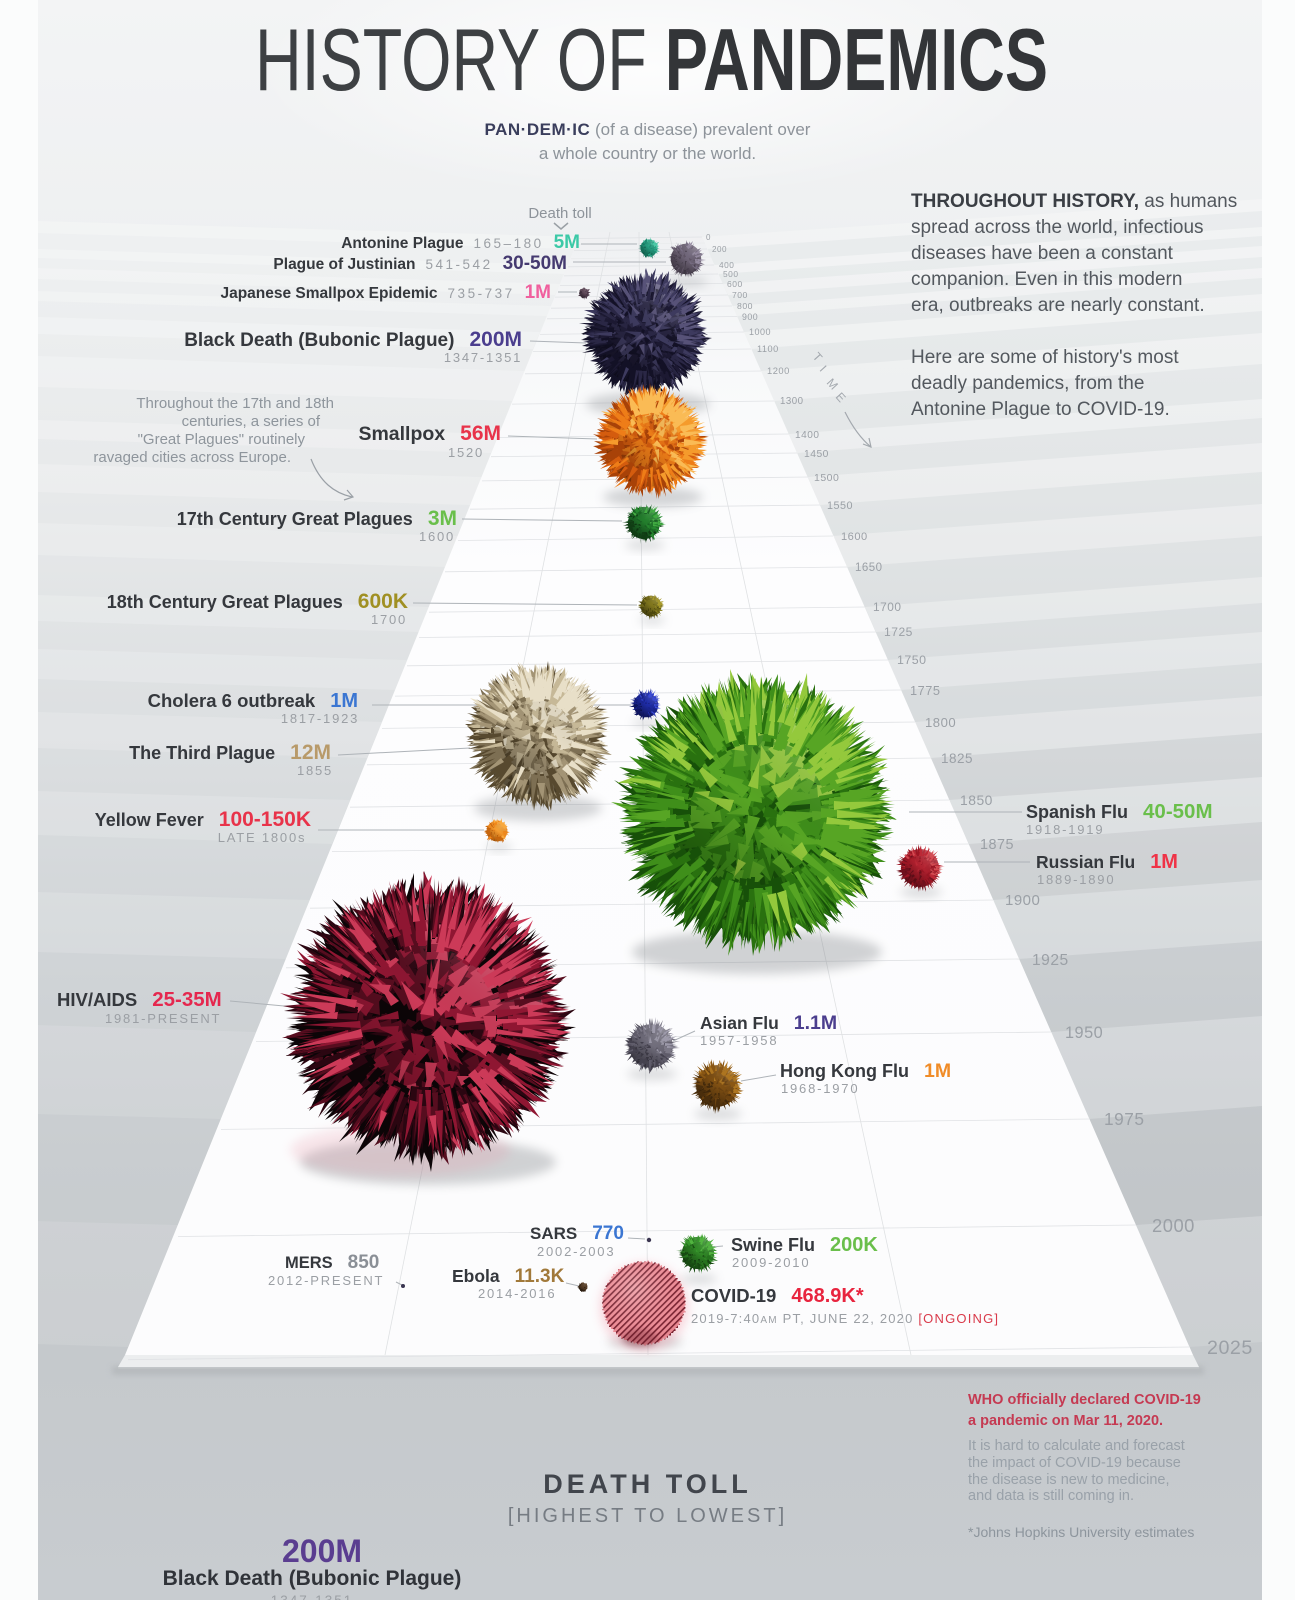  What do you see at coordinates (1050, 960) in the screenshot?
I see `svg-text: 1925` at bounding box center [1050, 960].